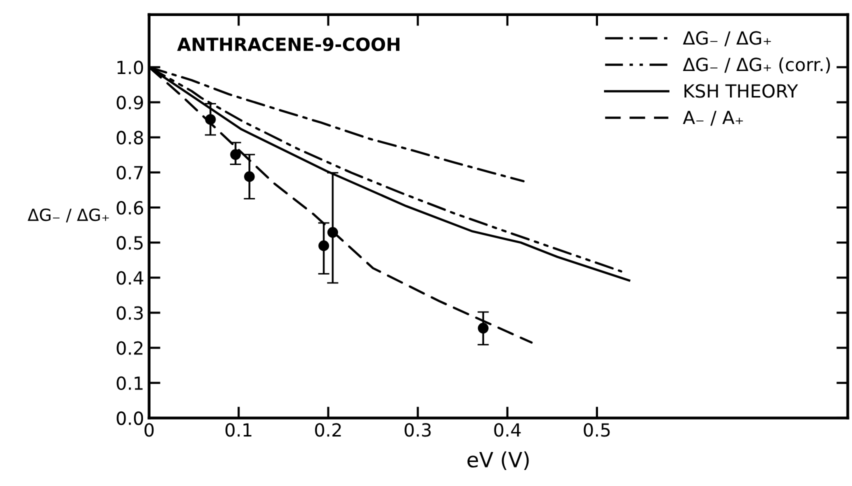  Describe the element at coordinates (129, 173) in the screenshot. I see `y-tick-label: 0.7` at that location.